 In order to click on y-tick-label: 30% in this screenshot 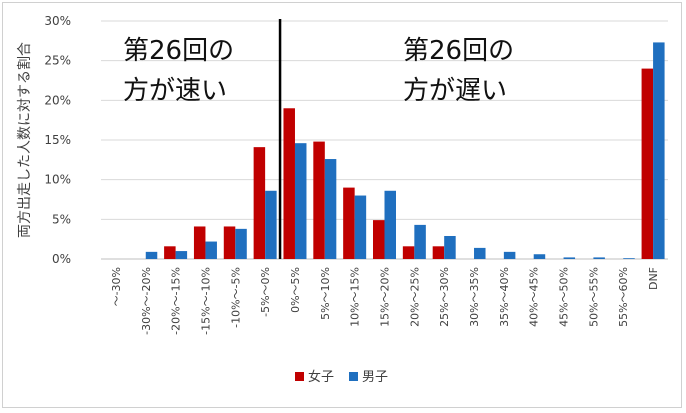, I will do `click(57, 21)`.